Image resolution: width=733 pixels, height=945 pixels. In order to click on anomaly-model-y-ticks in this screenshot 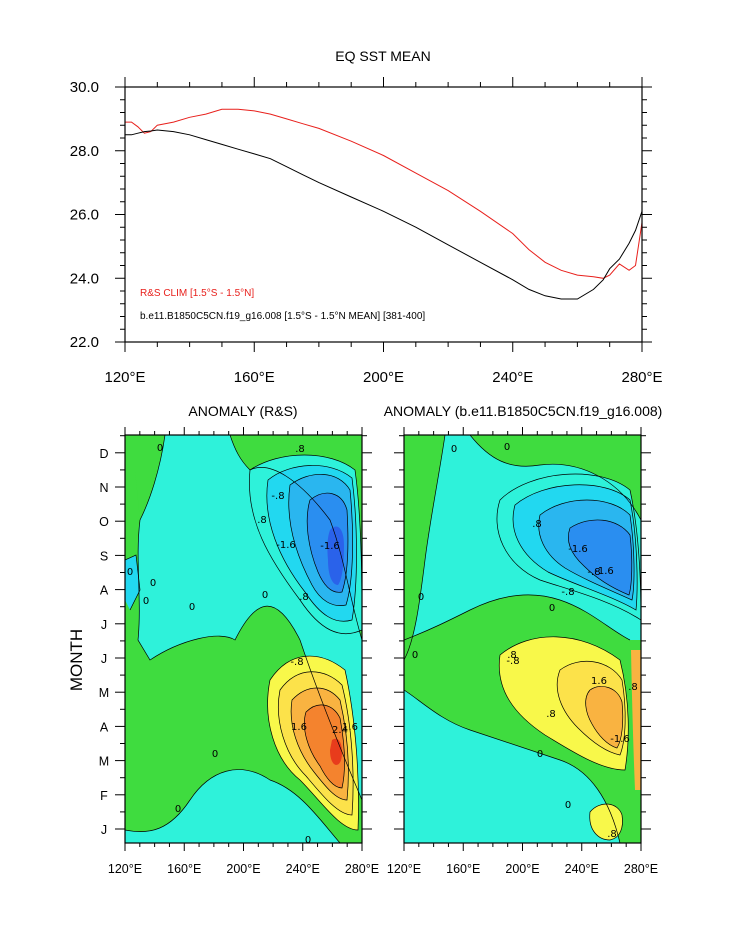, I will do `click(522, 632)`.